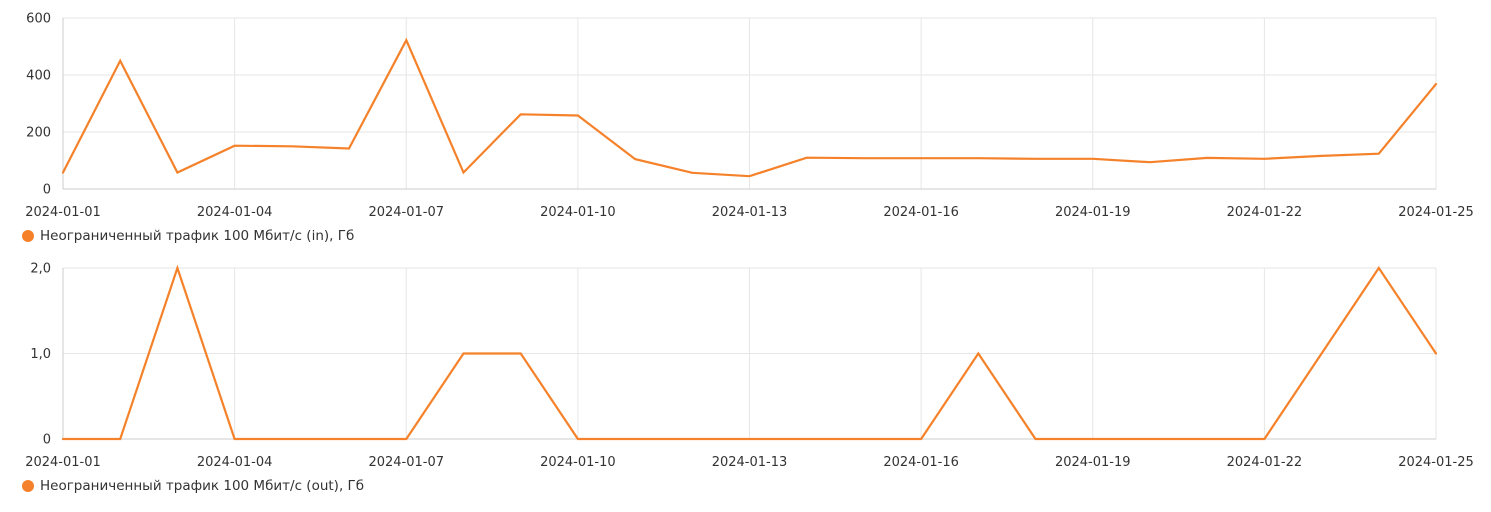 This screenshot has height=512, width=1491. What do you see at coordinates (38, 133) in the screenshot?
I see `y-tick-label: 200` at bounding box center [38, 133].